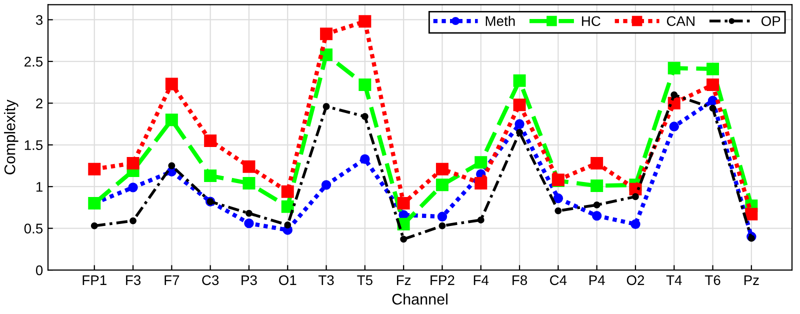  I want to click on x-tick-label: P3, so click(249, 280).